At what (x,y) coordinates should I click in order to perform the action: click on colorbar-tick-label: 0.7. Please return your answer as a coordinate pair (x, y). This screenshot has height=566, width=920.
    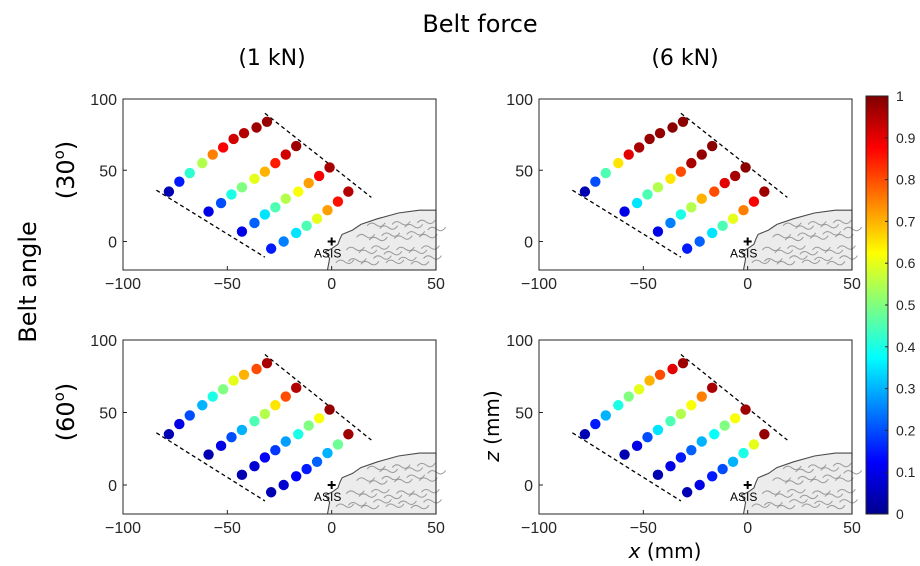
    Looking at the image, I should click on (906, 221).